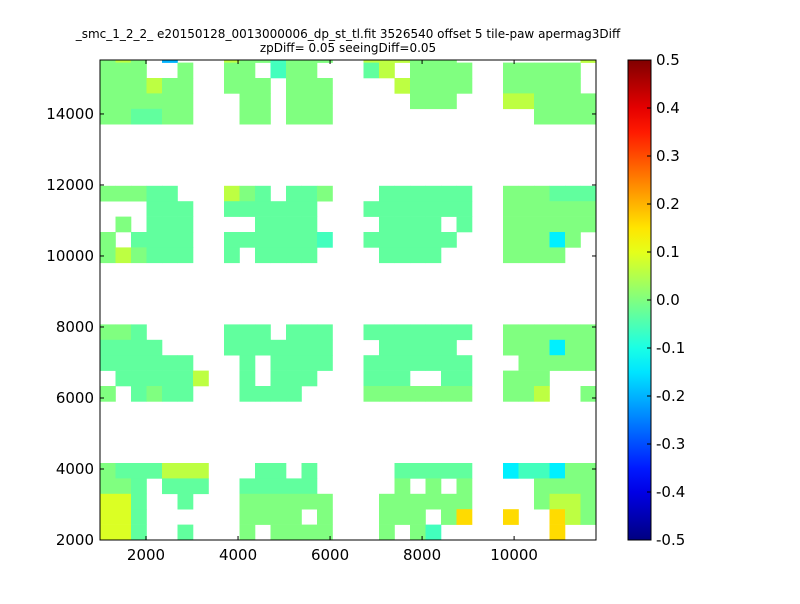 The height and width of the screenshot is (604, 800). What do you see at coordinates (670, 540) in the screenshot?
I see `colorbar-tick-label: -0.5` at bounding box center [670, 540].